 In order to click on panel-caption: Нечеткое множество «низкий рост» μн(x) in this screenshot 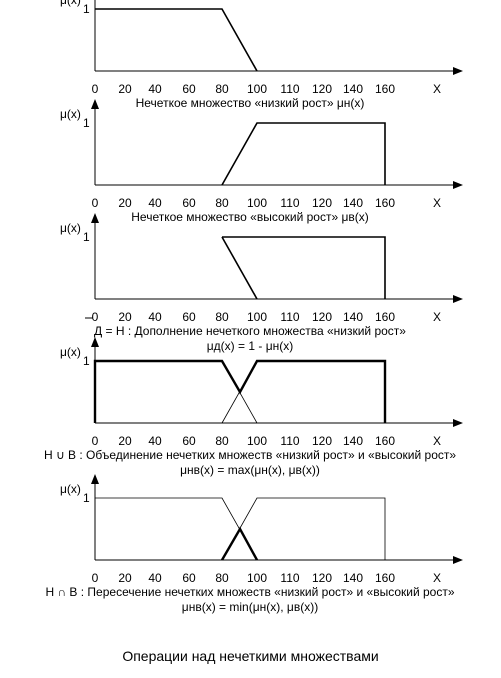, I will do `click(250, 103)`.